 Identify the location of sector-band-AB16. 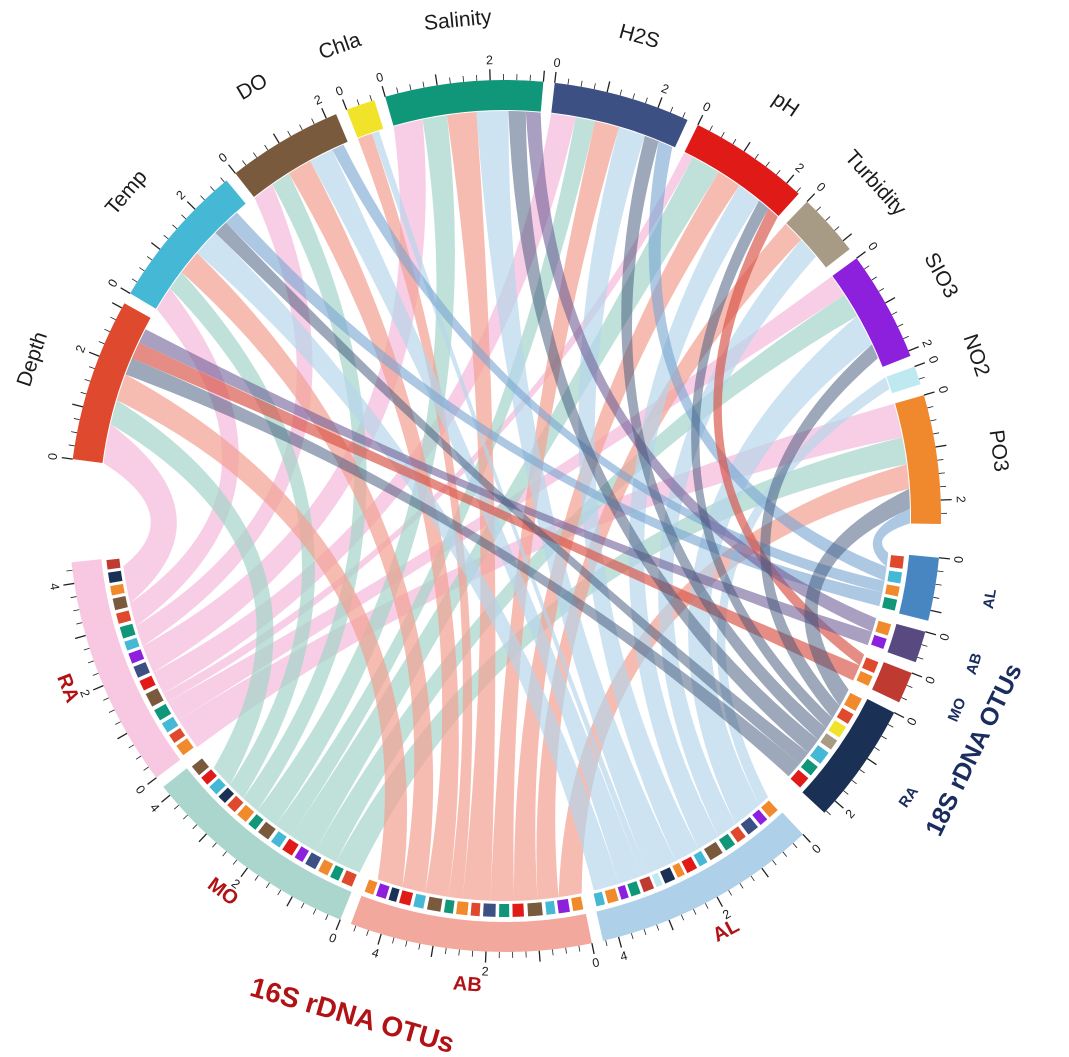
(471, 924).